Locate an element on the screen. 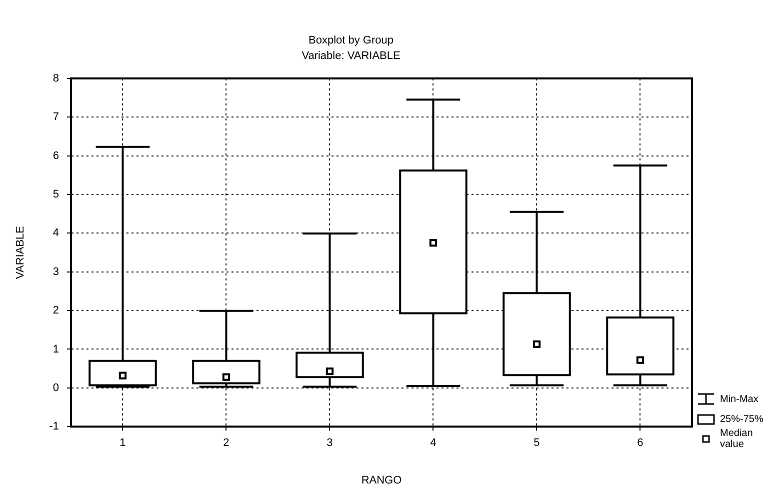 The image size is (778, 495). y-tick-label: -1 is located at coordinates (54, 426).